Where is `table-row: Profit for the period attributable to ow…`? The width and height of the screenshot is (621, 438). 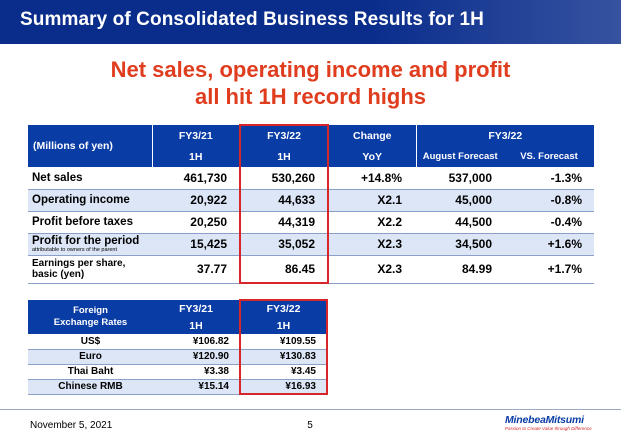
table-row: Profit for the period attributable to ow… is located at coordinates (311, 244).